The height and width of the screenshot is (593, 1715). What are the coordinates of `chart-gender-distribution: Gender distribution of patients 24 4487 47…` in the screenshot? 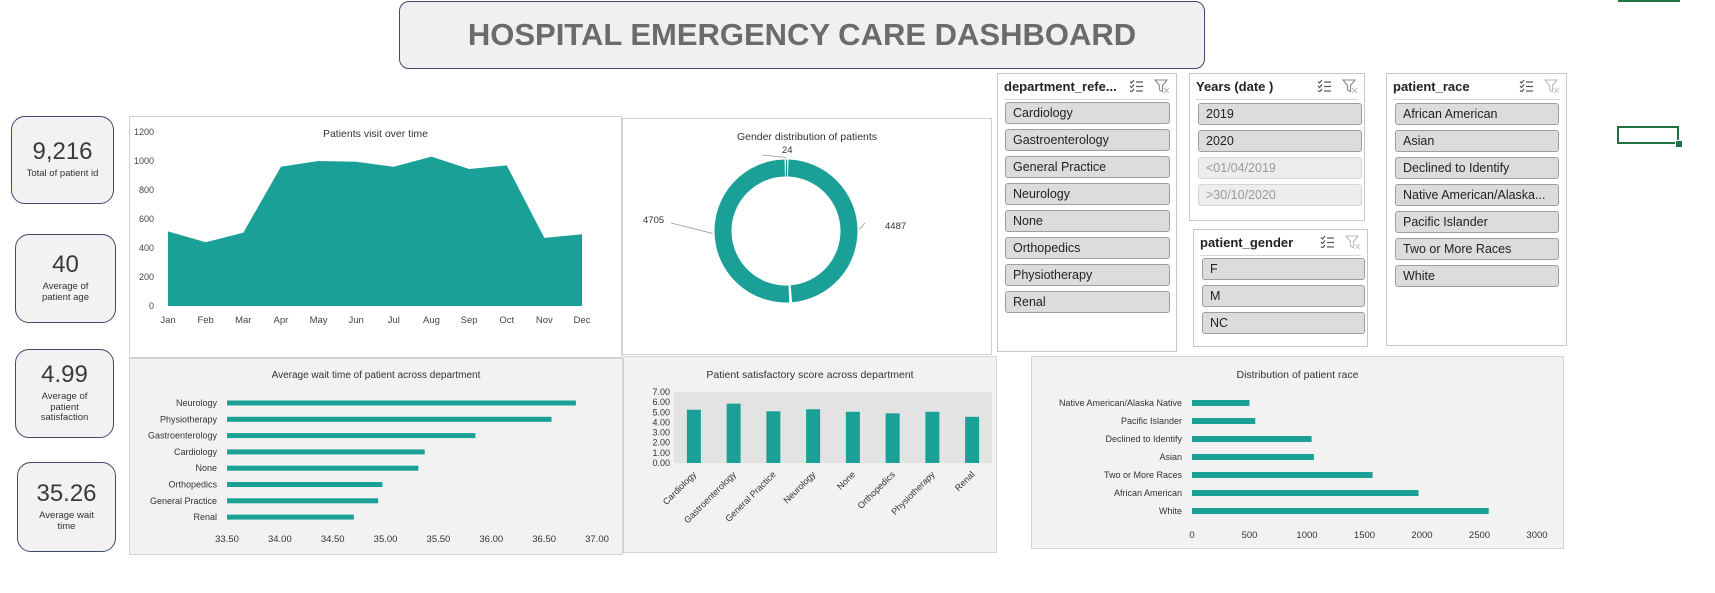 It's located at (807, 236).